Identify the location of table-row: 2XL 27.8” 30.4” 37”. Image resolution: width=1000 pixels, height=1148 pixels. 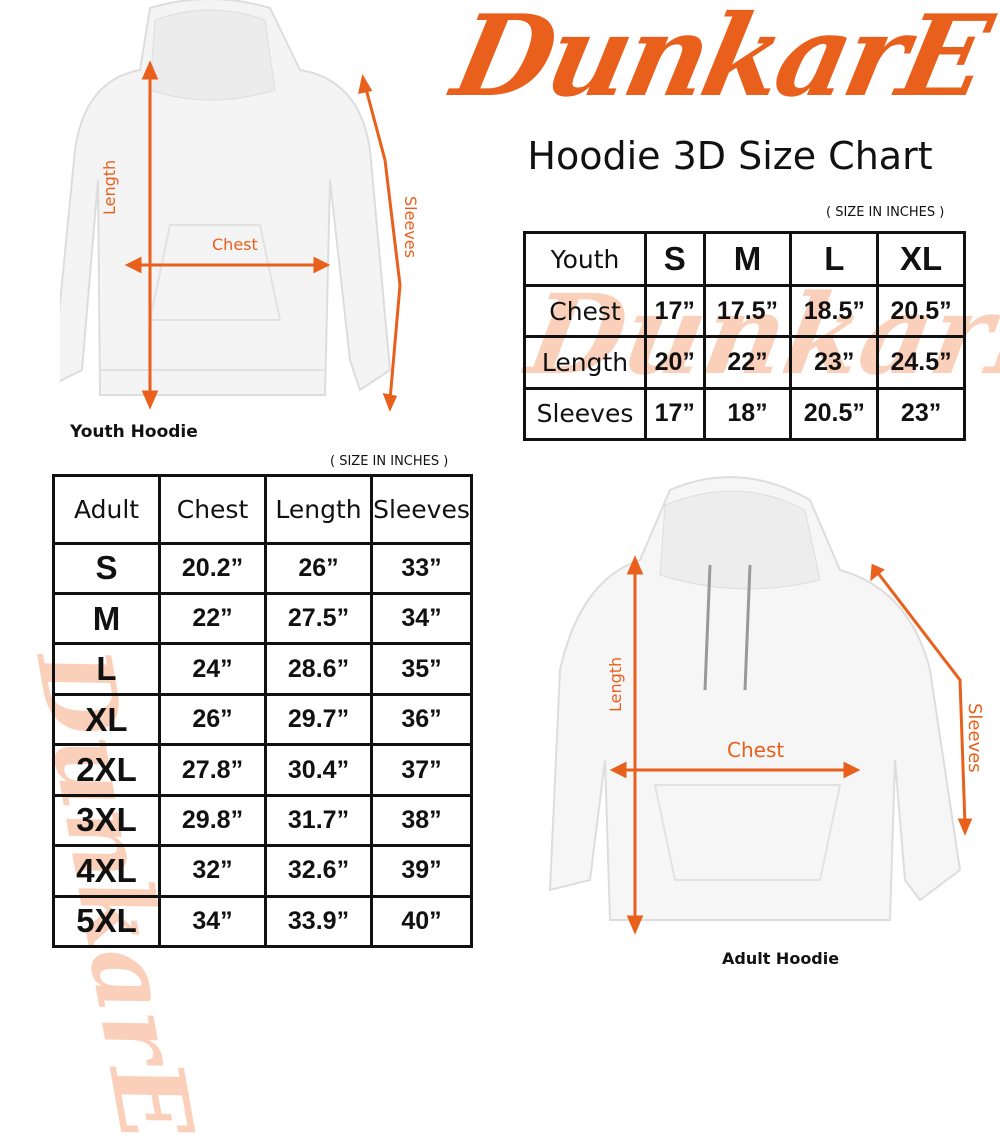
(262, 770).